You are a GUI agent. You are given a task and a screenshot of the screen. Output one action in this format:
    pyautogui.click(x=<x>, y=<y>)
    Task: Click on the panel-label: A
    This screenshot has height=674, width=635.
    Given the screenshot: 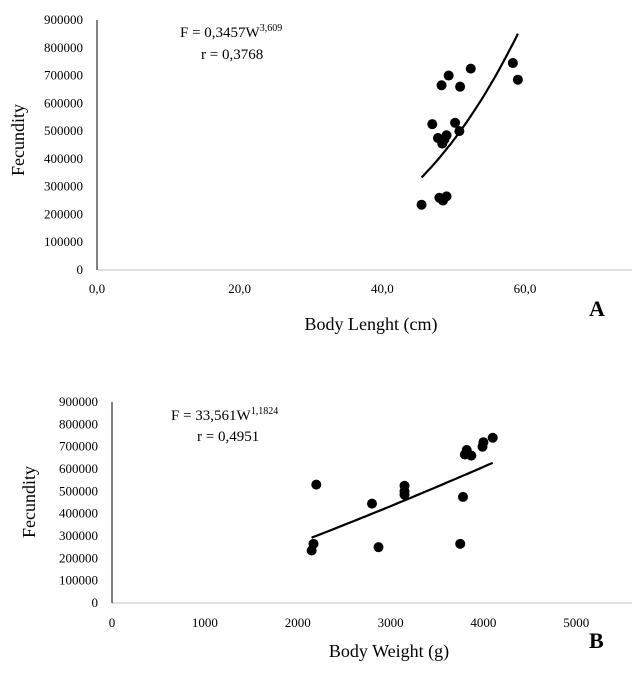 What is the action you would take?
    pyautogui.click(x=597, y=308)
    